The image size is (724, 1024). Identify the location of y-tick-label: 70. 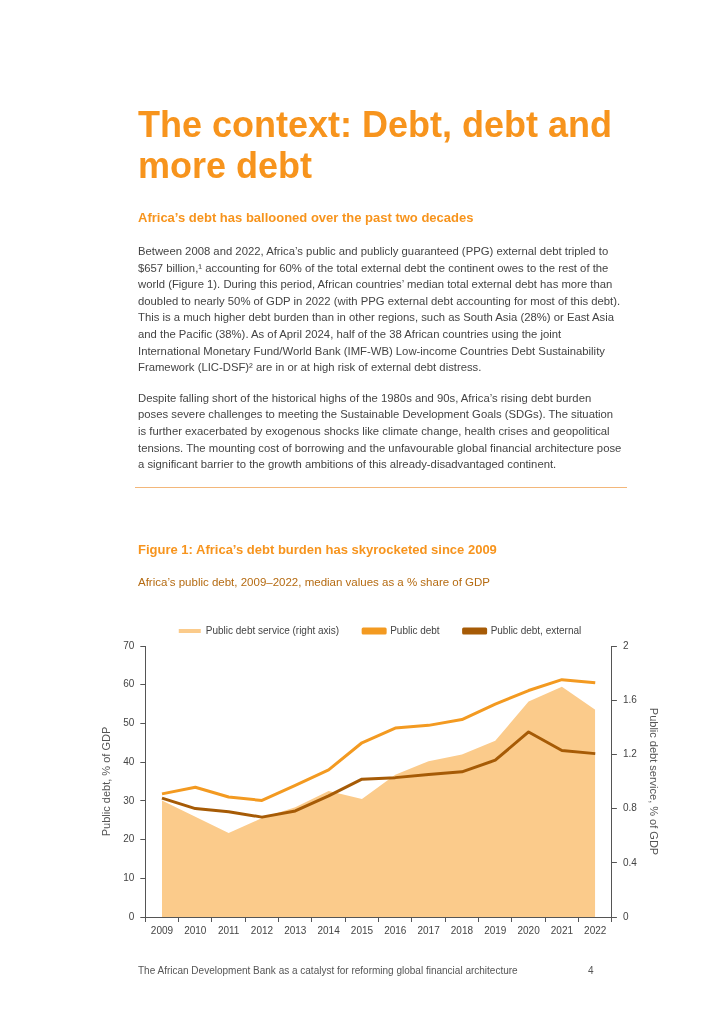
(129, 645).